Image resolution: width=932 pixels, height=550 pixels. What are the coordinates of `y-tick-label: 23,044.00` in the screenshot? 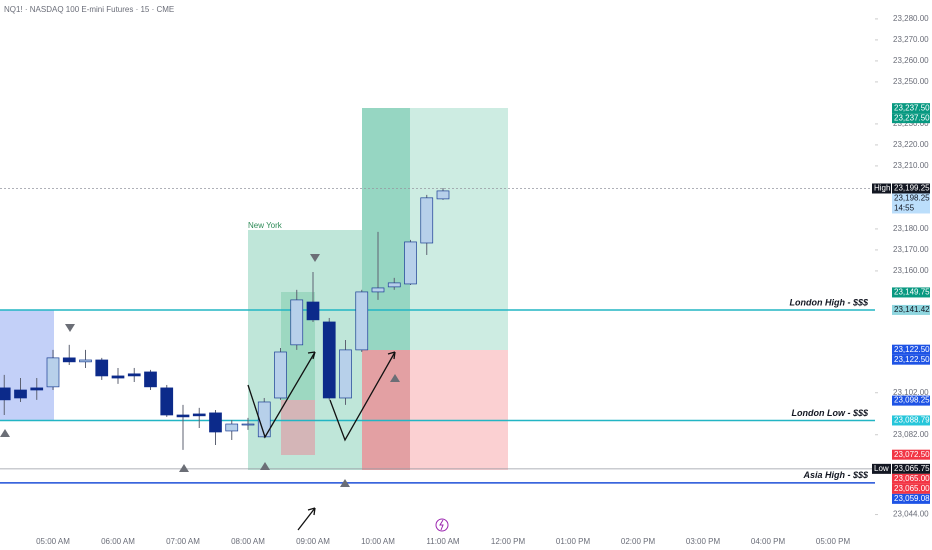 It's located at (911, 514).